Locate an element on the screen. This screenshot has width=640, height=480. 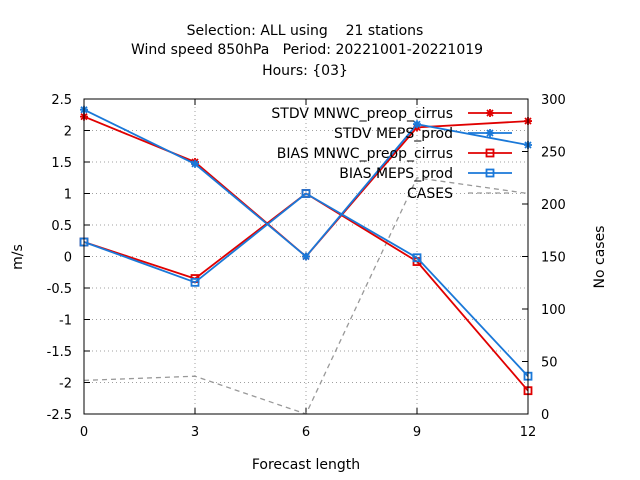
legend-label: CASES is located at coordinates (430, 194).